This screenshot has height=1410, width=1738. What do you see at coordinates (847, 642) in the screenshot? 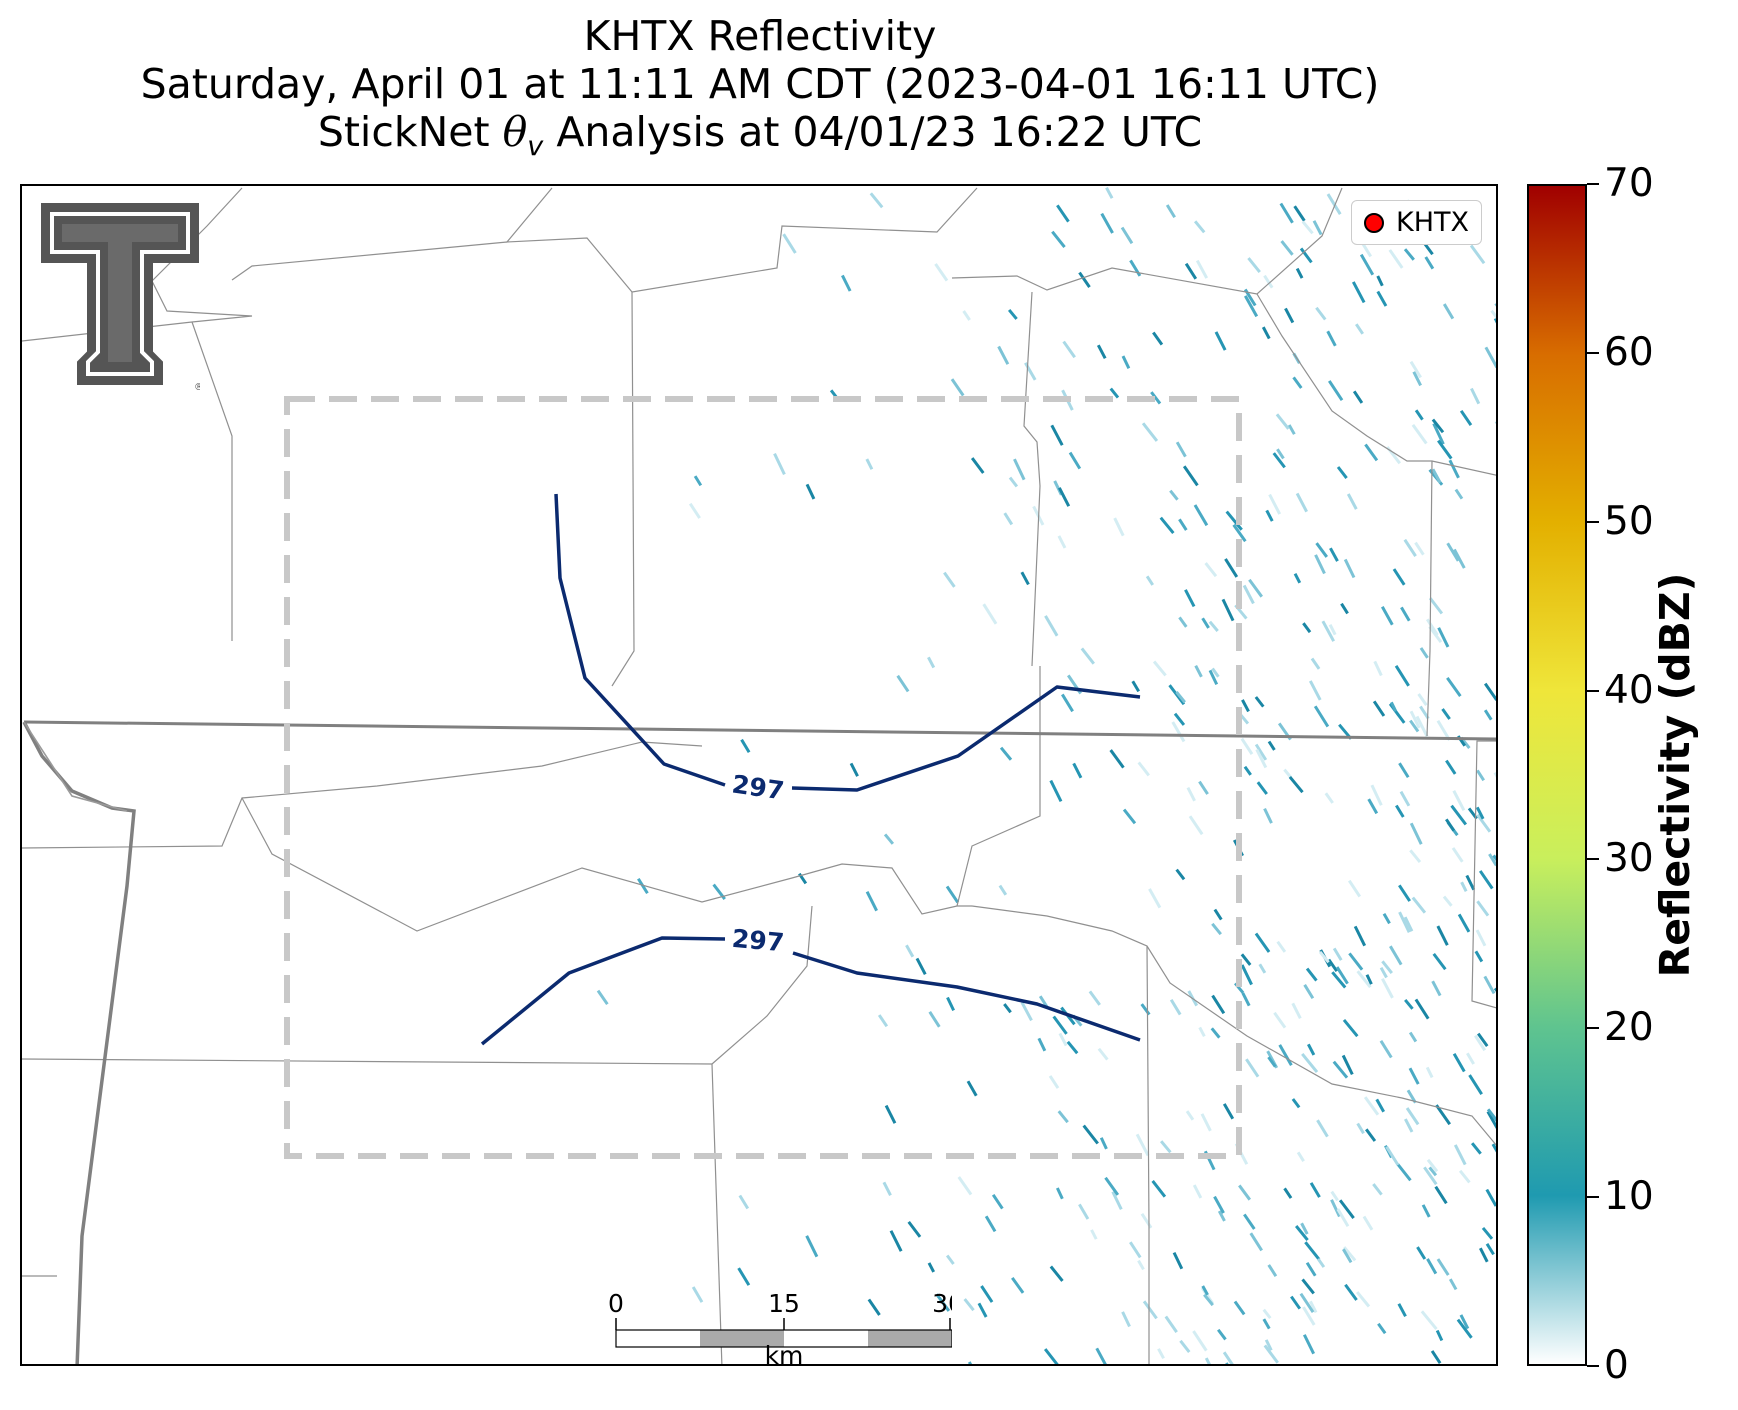
I see `contour-297-north` at bounding box center [847, 642].